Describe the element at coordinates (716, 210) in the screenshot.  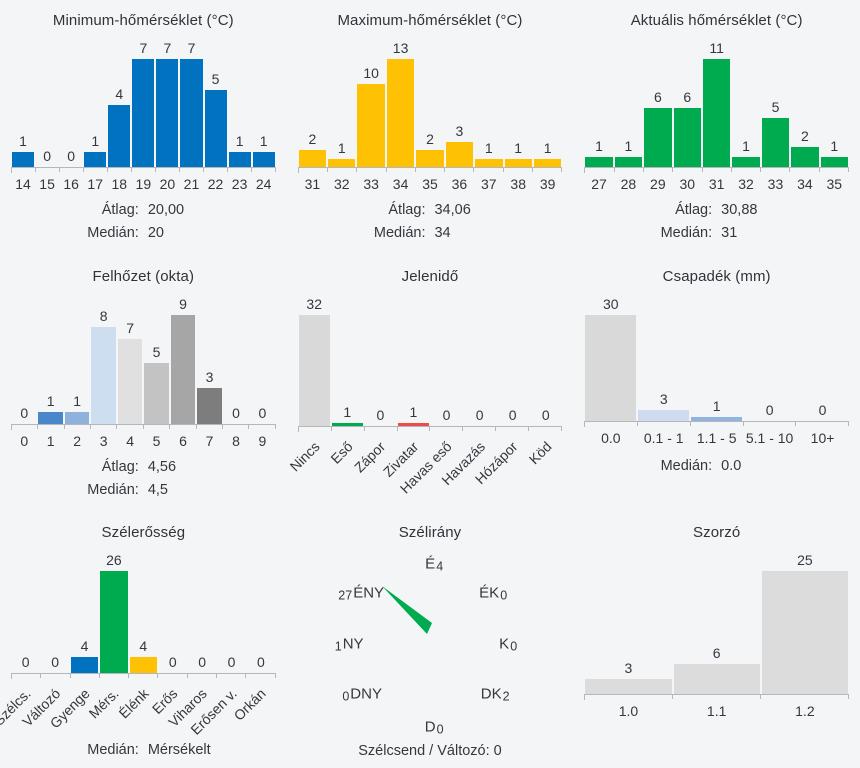
I see `stat-row: Átlag: 30,88` at that location.